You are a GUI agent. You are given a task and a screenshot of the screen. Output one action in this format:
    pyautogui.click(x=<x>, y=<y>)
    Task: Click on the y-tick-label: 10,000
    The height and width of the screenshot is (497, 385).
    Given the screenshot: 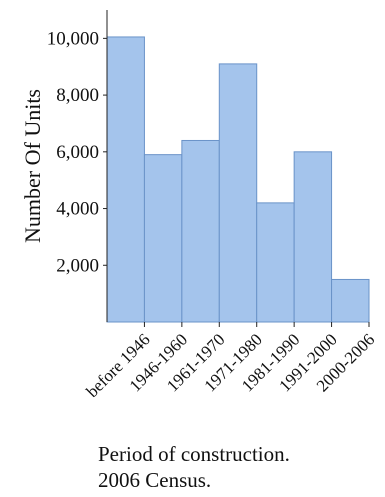 What is the action you would take?
    pyautogui.click(x=73, y=38)
    